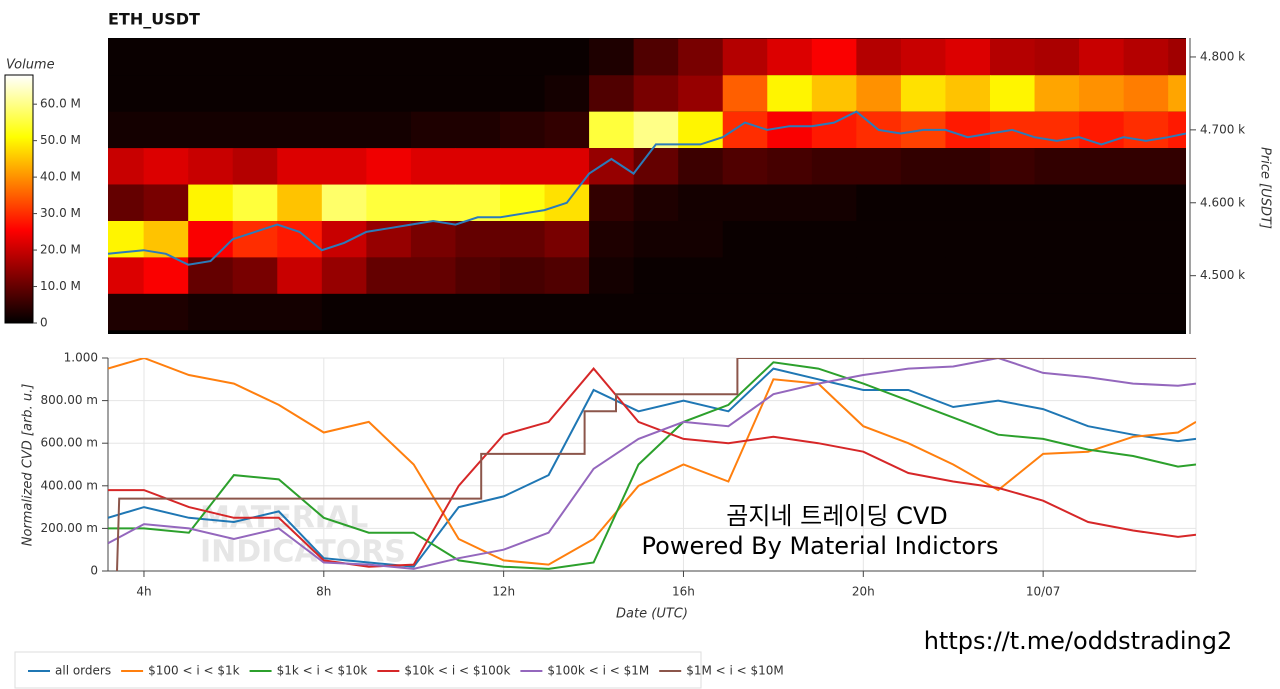 Image resolution: width=1280 pixels, height=689 pixels. I want to click on x-tick-label: 10/07, so click(1043, 592).